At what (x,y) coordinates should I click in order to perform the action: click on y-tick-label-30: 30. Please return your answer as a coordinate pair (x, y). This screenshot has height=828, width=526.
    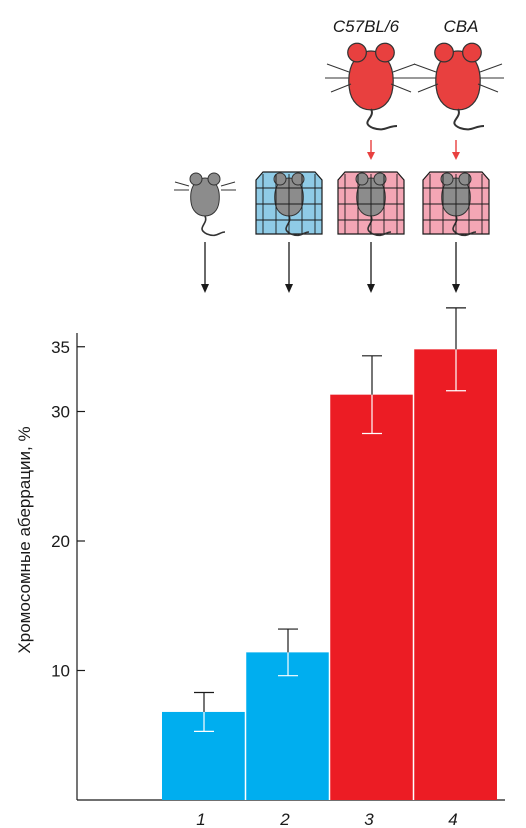
    Looking at the image, I should click on (60, 412).